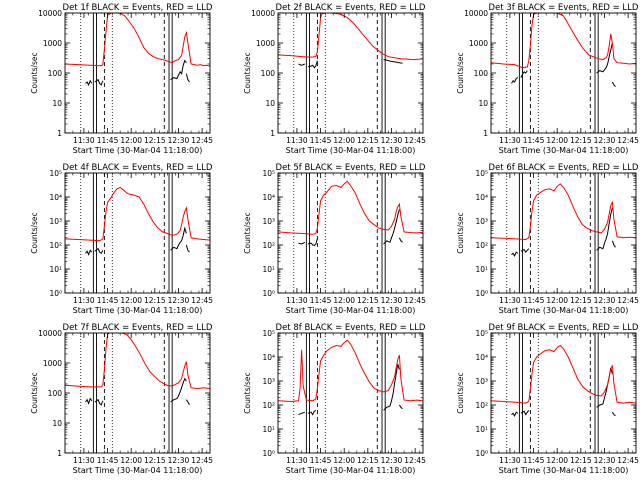  I want to click on y-tick-label: 1000, so click(265, 43).